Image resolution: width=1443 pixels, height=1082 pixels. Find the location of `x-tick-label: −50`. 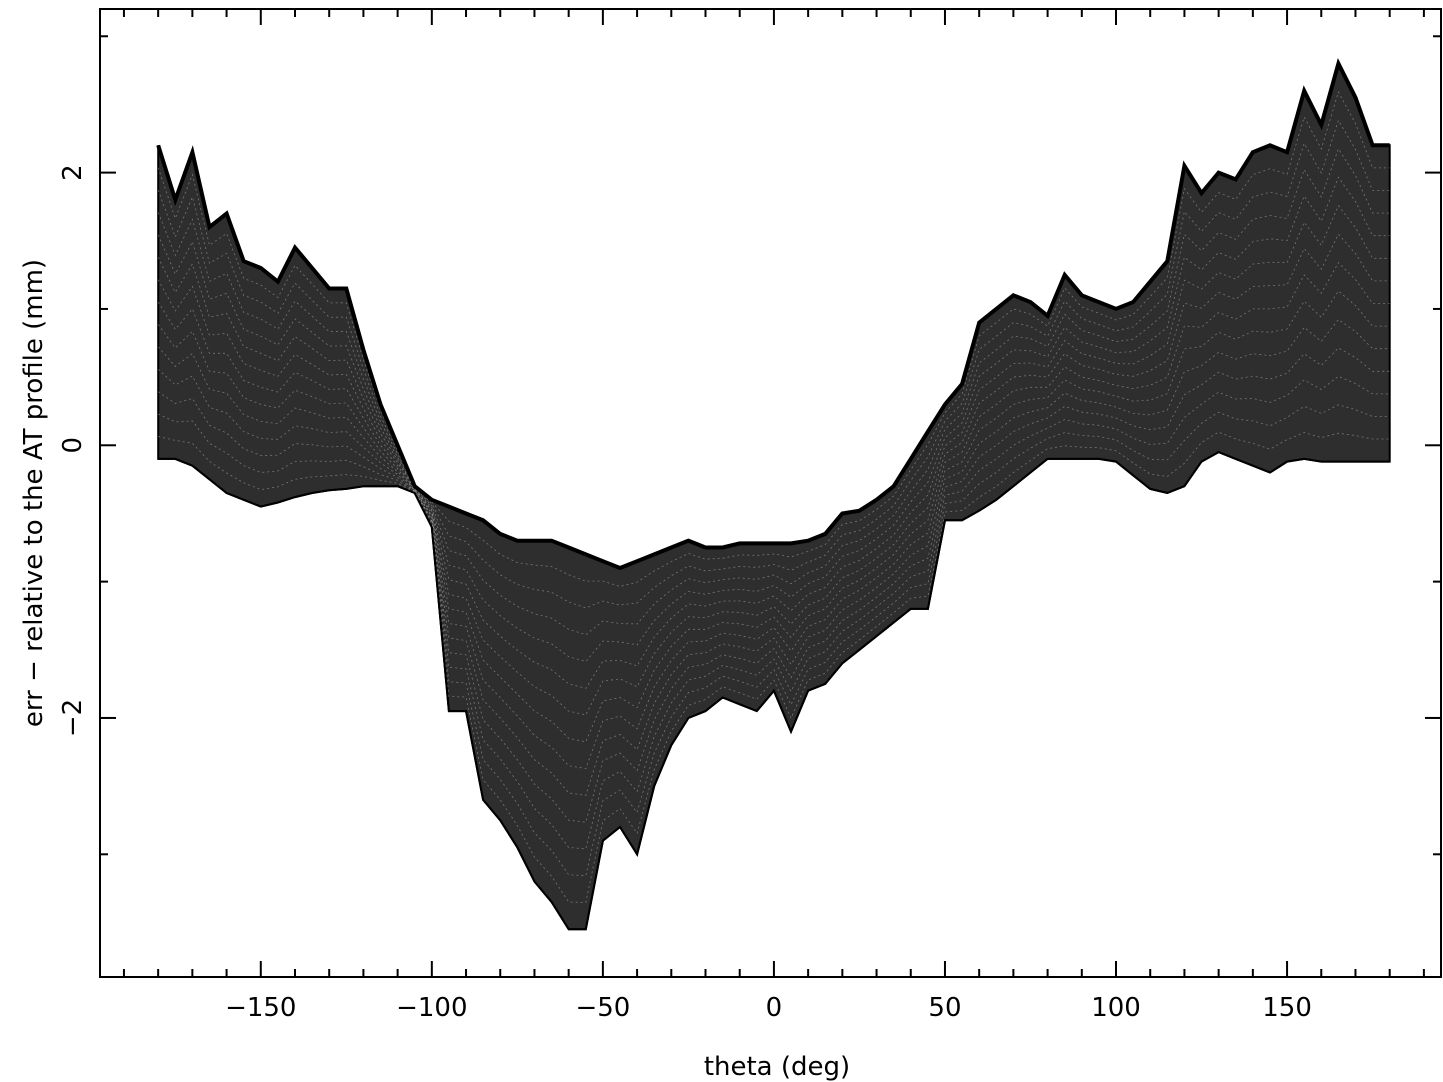

x-tick-label: −50 is located at coordinates (602, 1008).